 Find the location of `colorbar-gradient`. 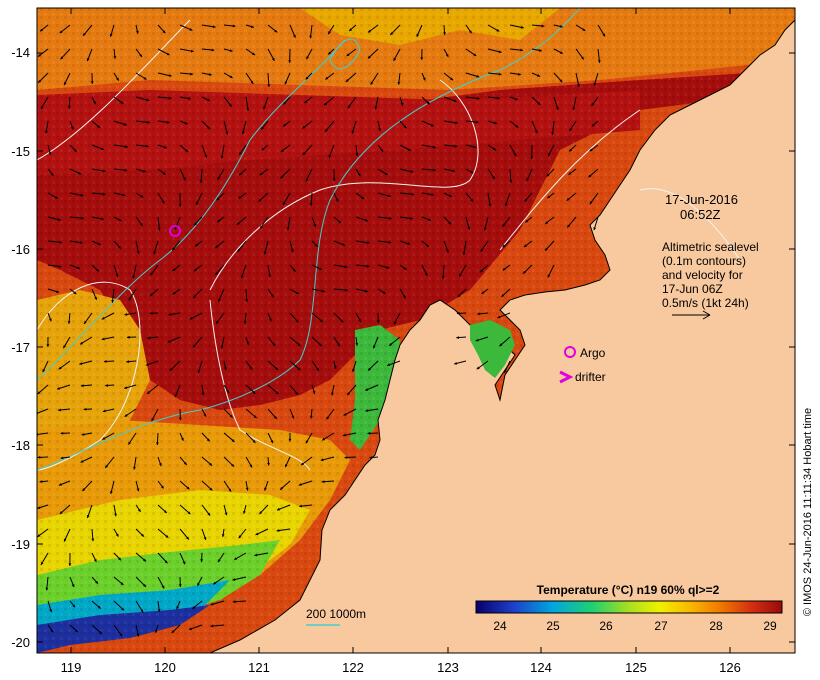

colorbar-gradient is located at coordinates (629, 607).